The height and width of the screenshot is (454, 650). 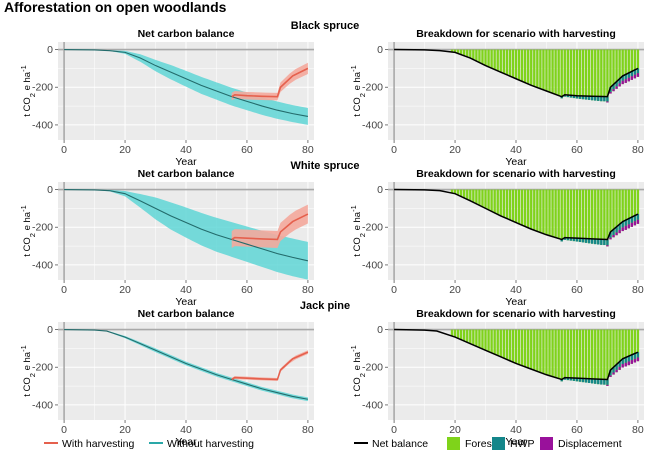 I want to click on legend-label: Displacement, so click(x=590, y=444).